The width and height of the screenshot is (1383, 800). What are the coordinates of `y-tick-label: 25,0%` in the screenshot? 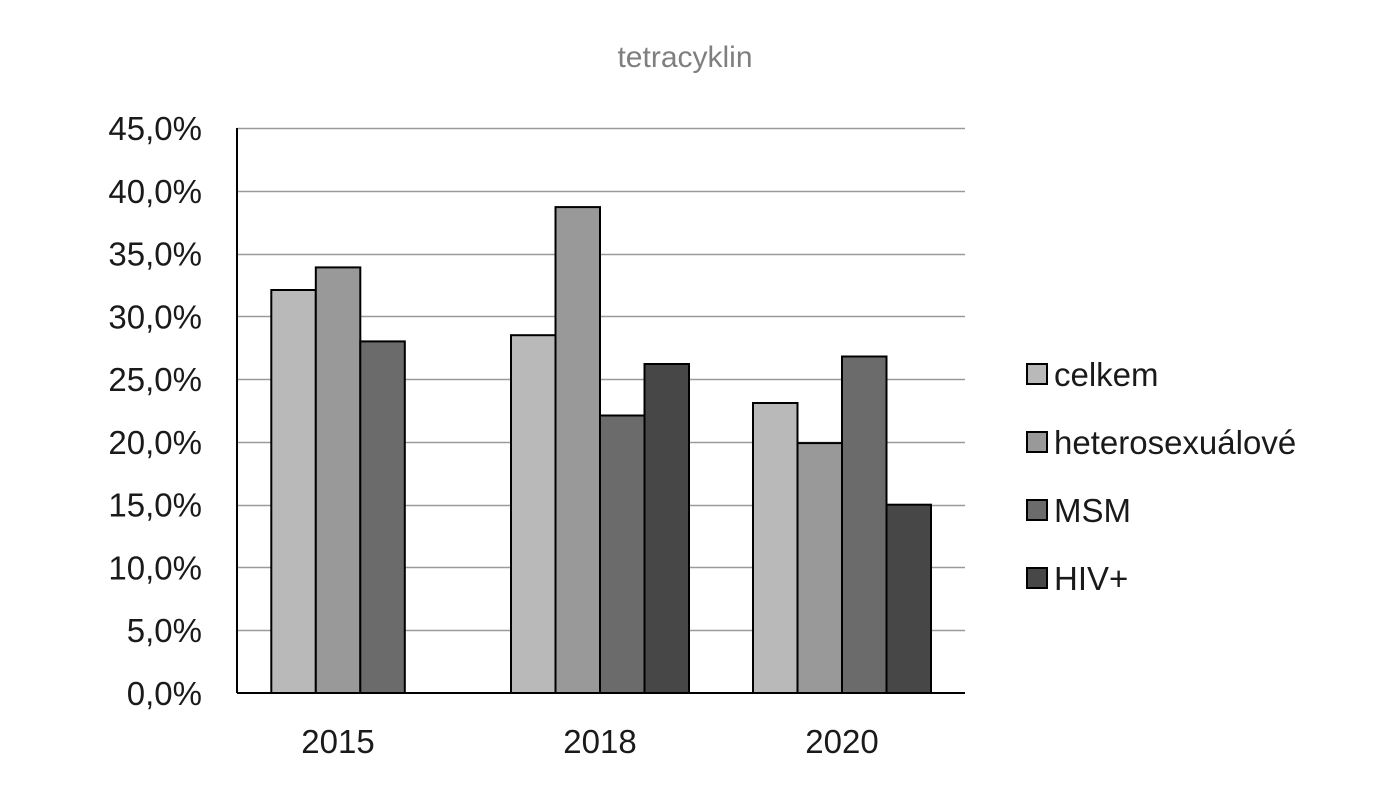 It's located at (155, 379).